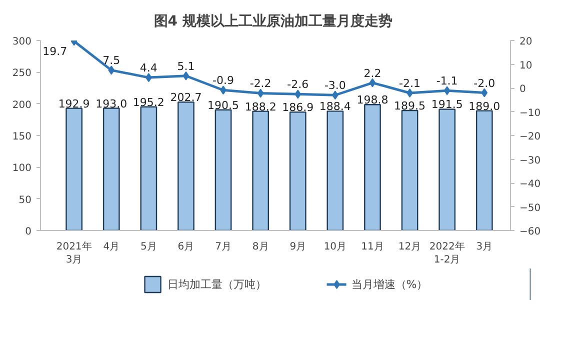  What do you see at coordinates (335, 85) in the screenshot?
I see `data-label: -3.0` at bounding box center [335, 85].